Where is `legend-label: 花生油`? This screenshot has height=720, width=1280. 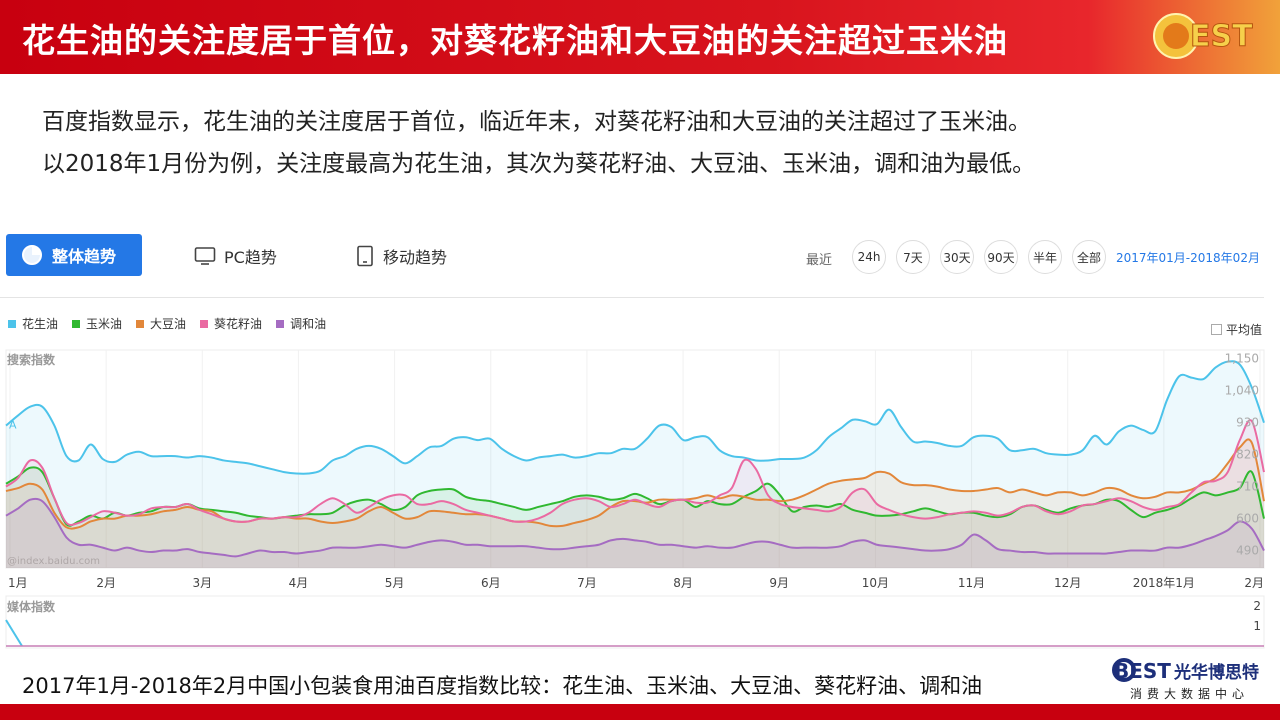
legend-label: 花生油 is located at coordinates (40, 324).